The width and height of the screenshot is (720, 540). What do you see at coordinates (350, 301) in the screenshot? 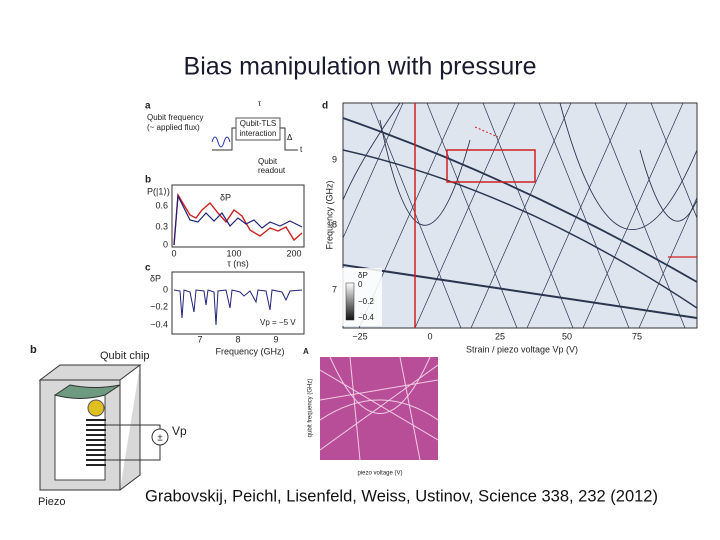
I see `colorbar` at bounding box center [350, 301].